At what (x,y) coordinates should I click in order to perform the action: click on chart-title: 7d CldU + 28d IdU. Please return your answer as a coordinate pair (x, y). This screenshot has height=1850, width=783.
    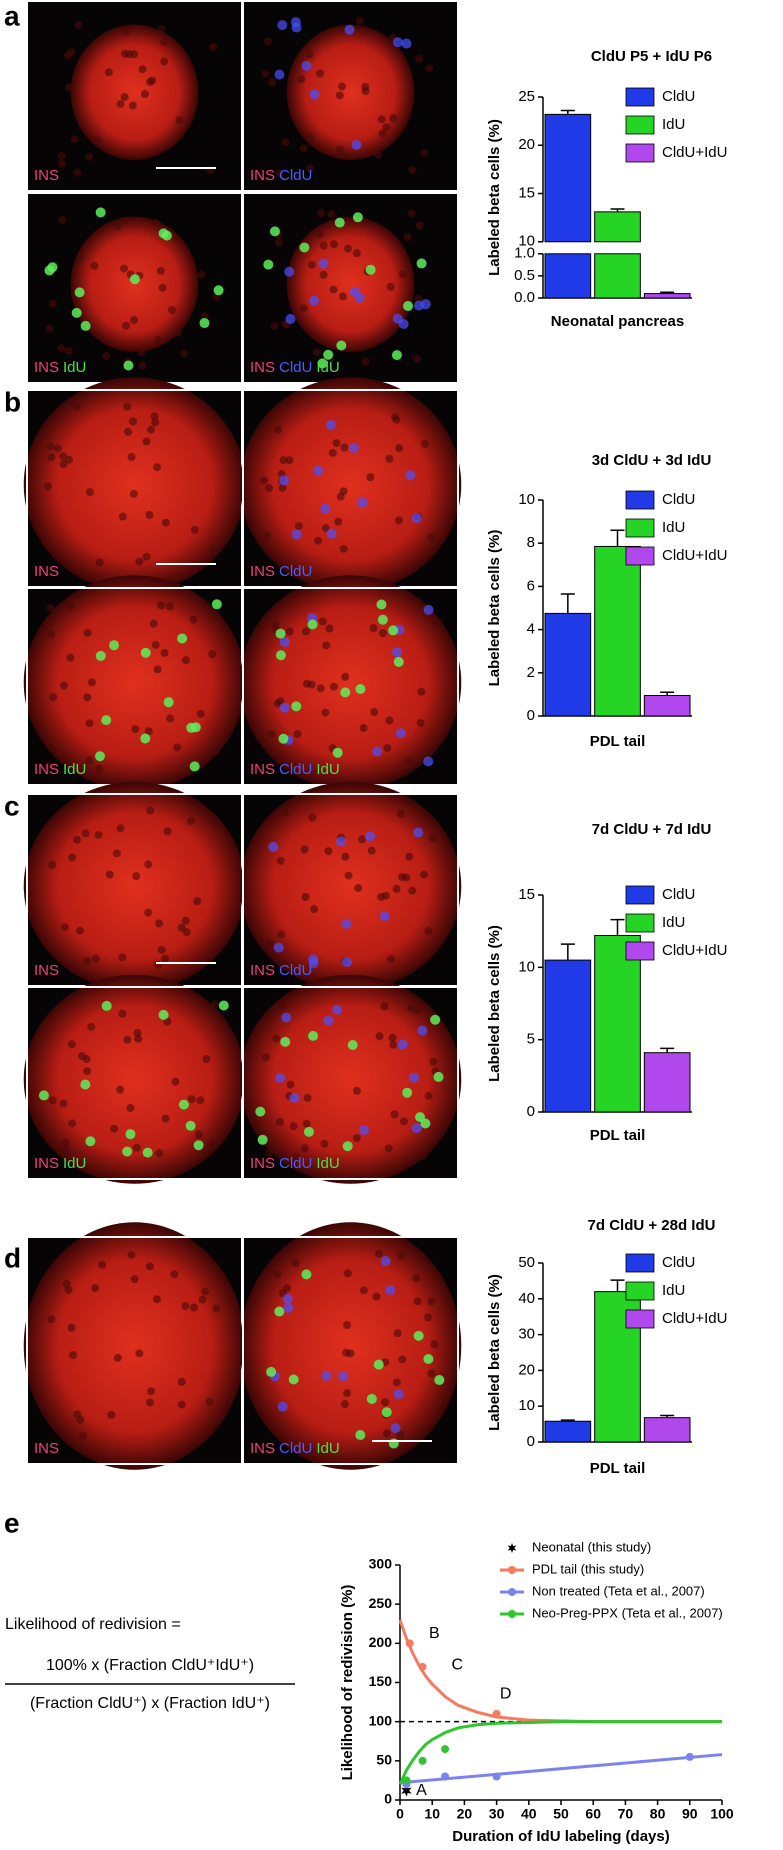
    Looking at the image, I should click on (652, 1225).